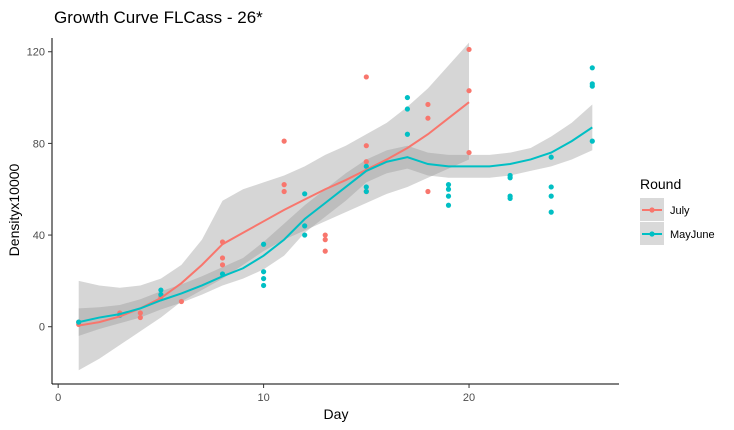 Image resolution: width=734 pixels, height=430 pixels. I want to click on legend-title: Round, so click(660, 184).